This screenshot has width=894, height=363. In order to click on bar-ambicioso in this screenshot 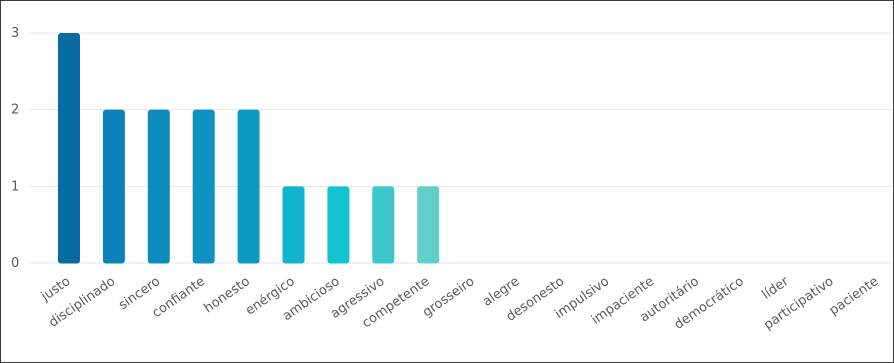, I will do `click(338, 225)`.